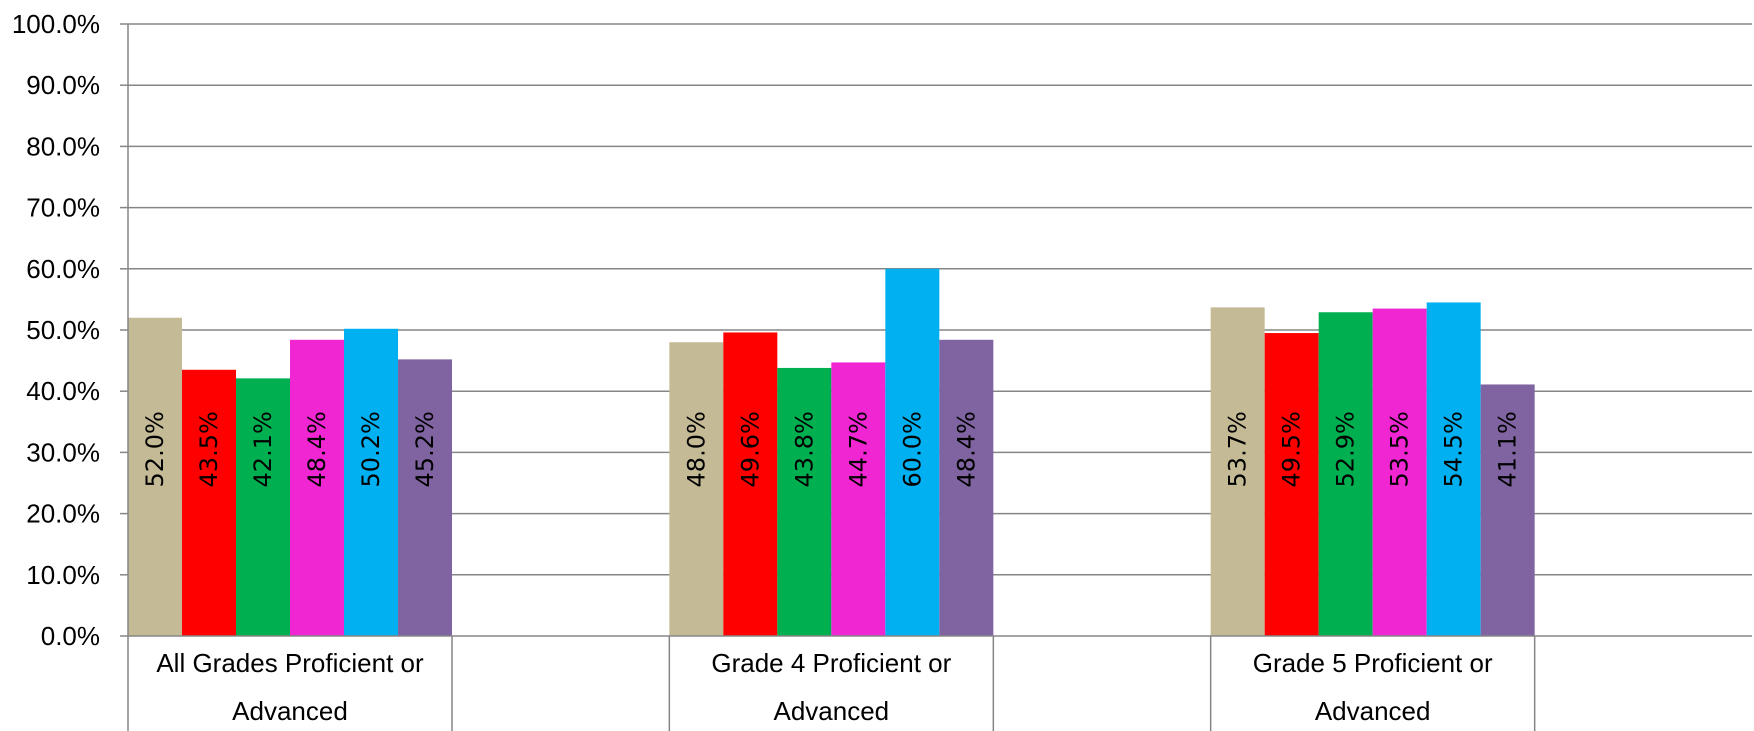  I want to click on data-label: 48.0%, so click(696, 449).